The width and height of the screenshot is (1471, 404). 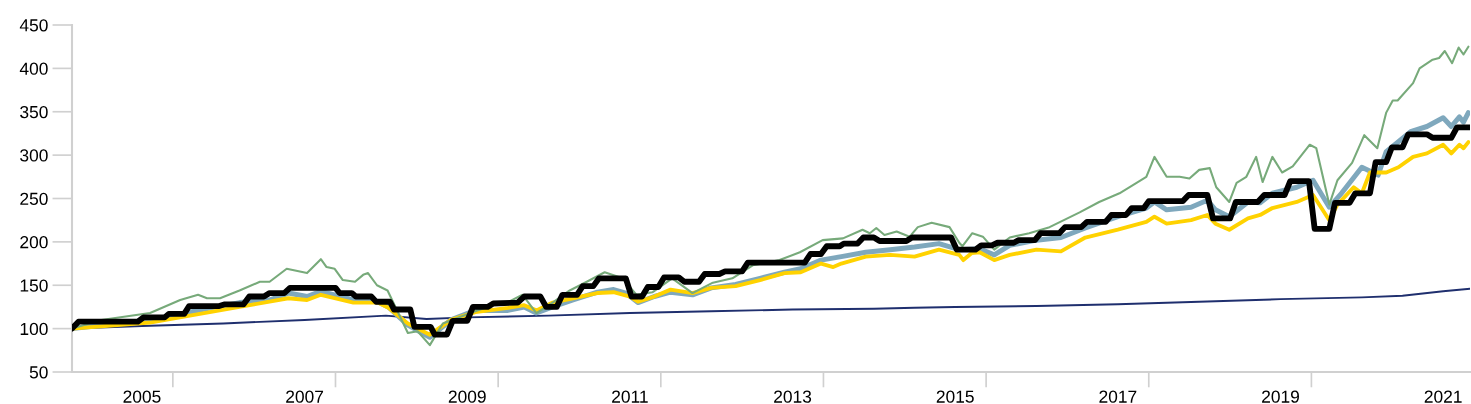 I want to click on y-tick-label: 450, so click(x=33, y=25).